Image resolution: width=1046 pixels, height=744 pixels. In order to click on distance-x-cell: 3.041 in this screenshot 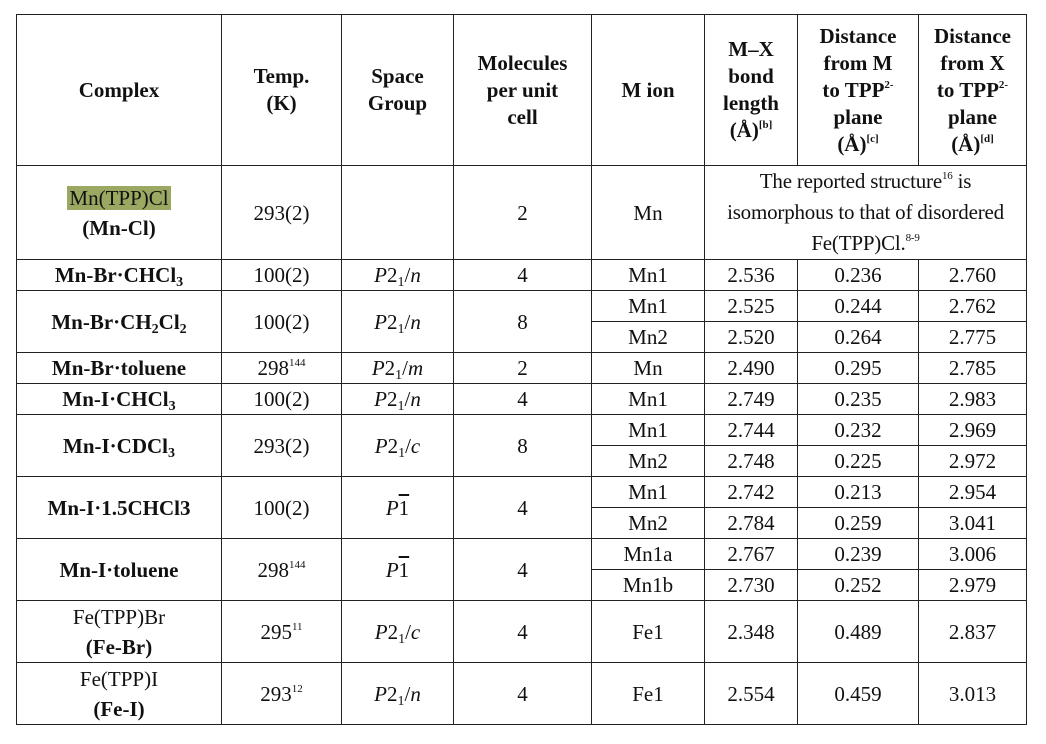, I will do `click(972, 523)`.